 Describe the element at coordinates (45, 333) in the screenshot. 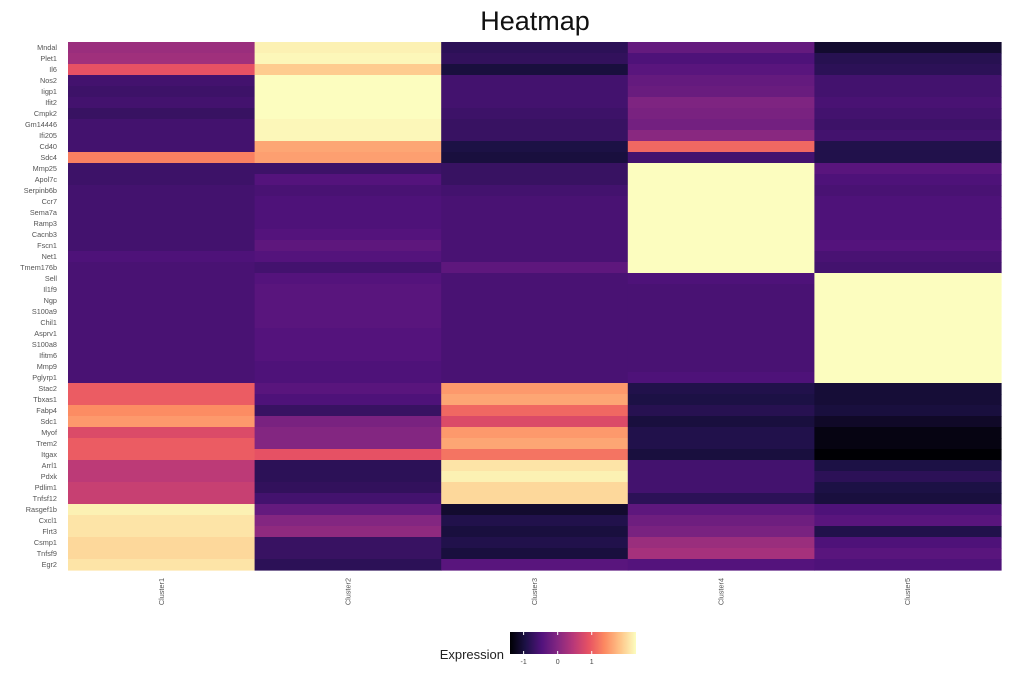

I see `gene-label: Asprv1` at that location.